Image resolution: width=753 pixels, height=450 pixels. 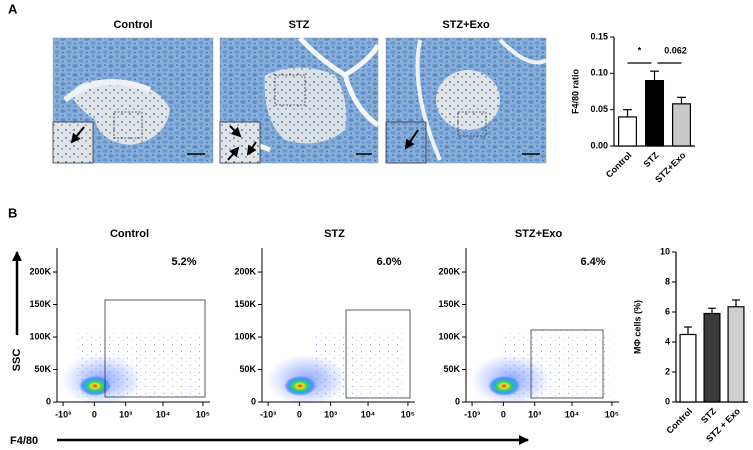 I want to click on y-tick-label: 8, so click(x=667, y=281).